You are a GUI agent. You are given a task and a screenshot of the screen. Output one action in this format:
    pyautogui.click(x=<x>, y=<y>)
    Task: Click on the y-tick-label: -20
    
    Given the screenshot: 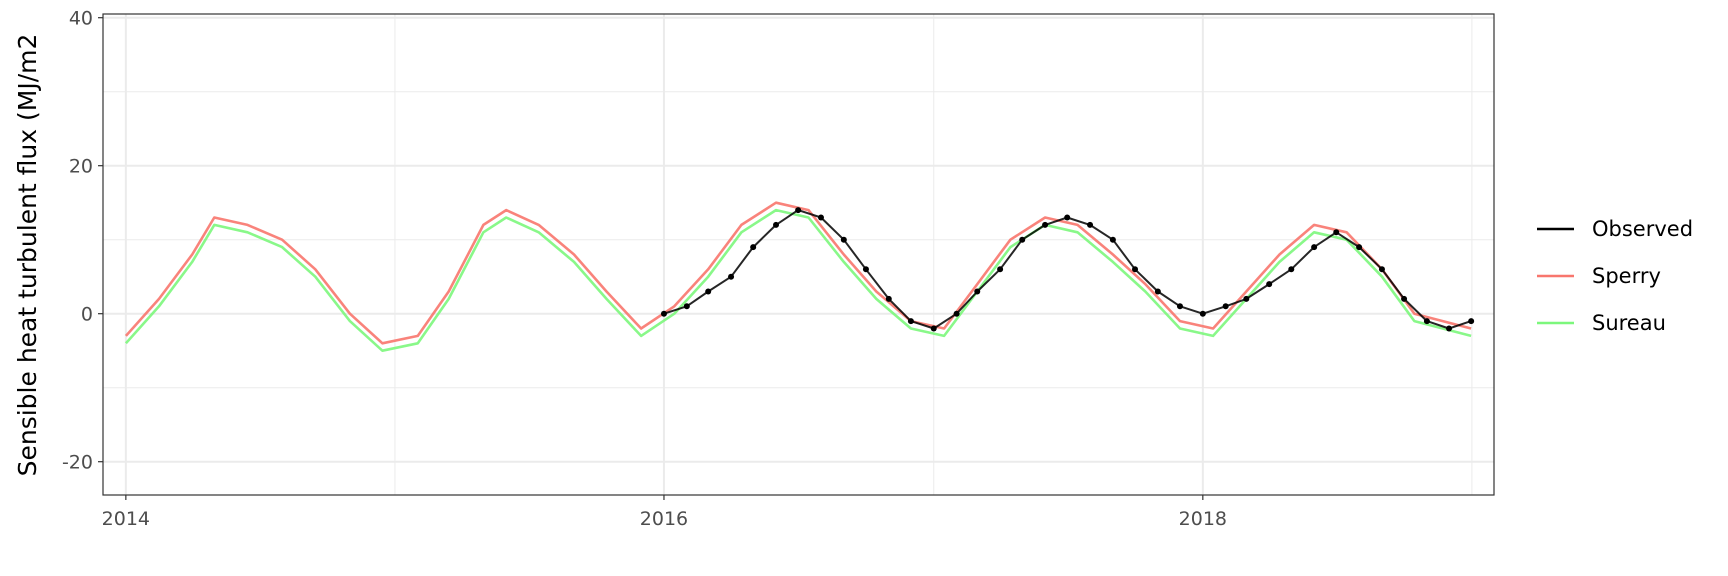 What is the action you would take?
    pyautogui.click(x=77, y=463)
    